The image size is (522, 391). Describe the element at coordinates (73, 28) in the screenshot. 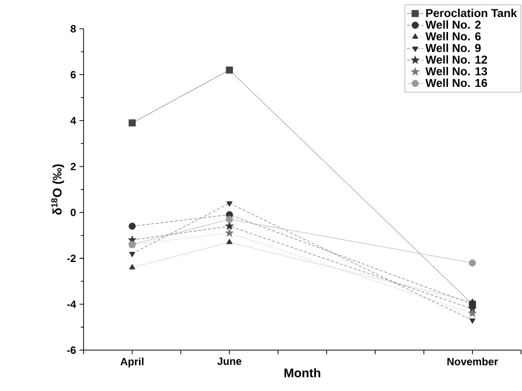

I see `y-tick-label: 8` at that location.